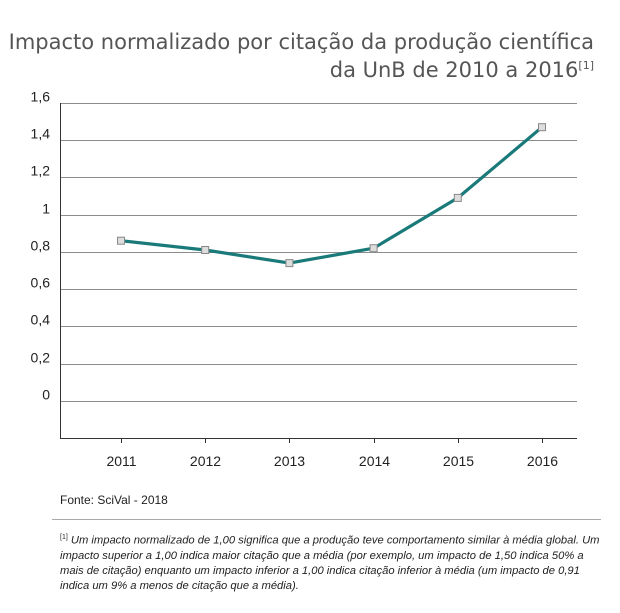 The height and width of the screenshot is (613, 620). Describe the element at coordinates (332, 453) in the screenshot. I see `x-tick-labels: 2011 2012 2013 2014 2015 2016` at that location.